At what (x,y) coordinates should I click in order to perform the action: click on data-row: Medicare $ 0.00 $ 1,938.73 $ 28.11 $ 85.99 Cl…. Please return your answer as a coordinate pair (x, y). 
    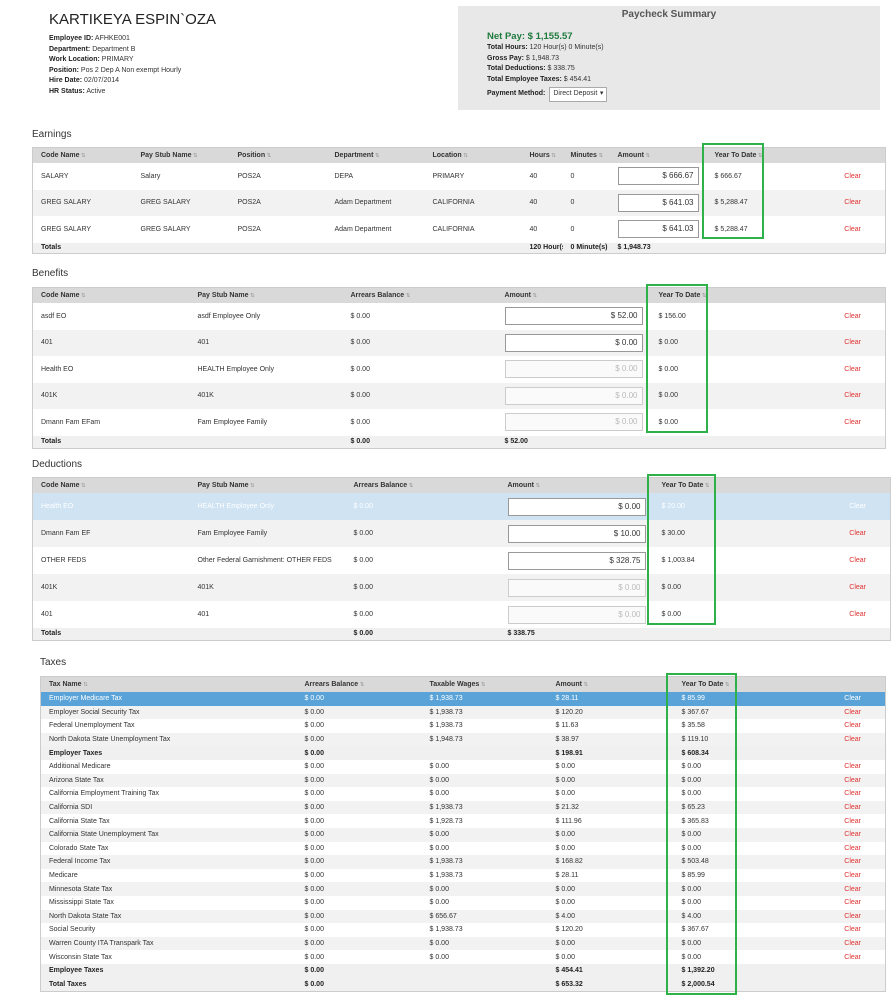
    Looking at the image, I should click on (463, 876).